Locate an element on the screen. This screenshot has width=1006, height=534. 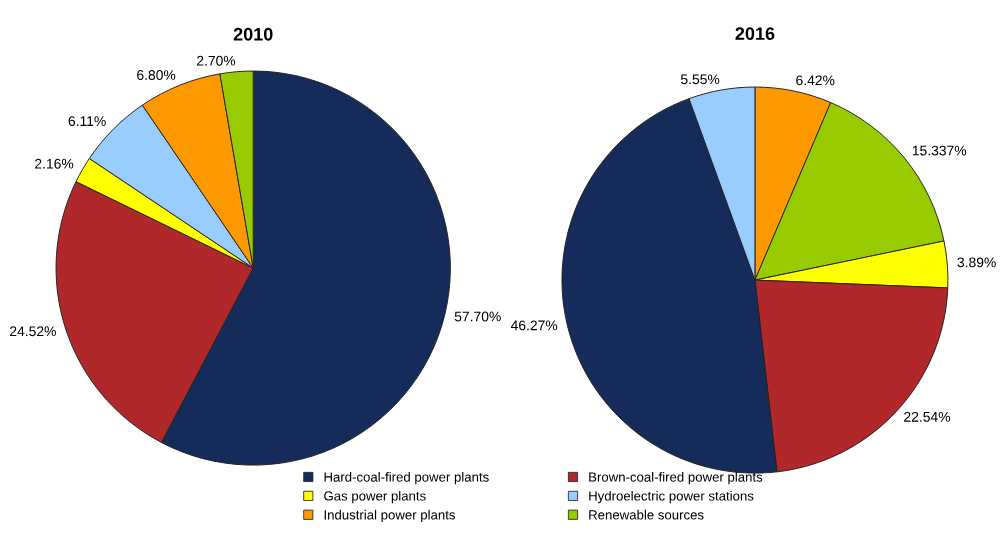
legend-label: Brown-coal-fired power plants is located at coordinates (676, 478).